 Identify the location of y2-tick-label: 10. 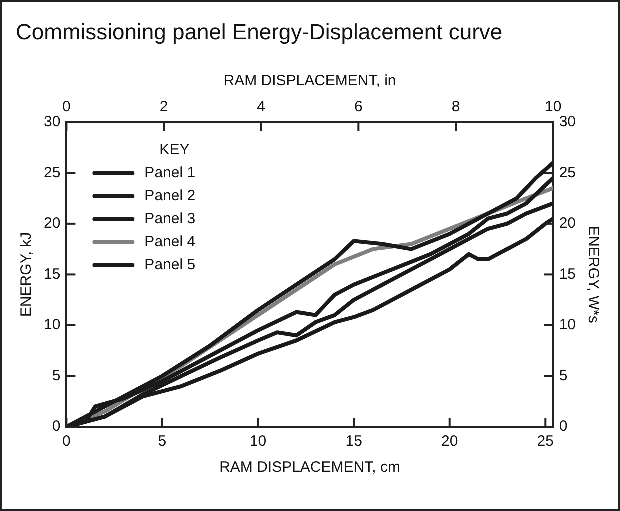
(567, 325).